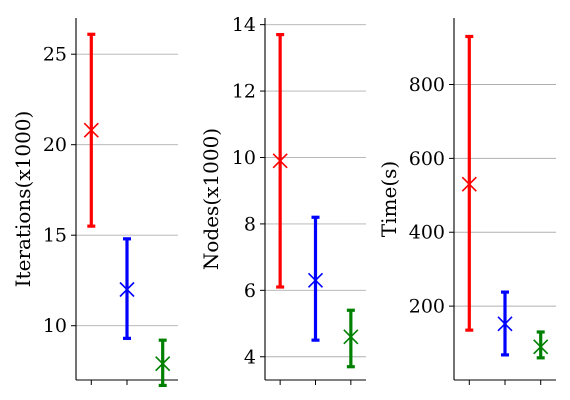  Describe the element at coordinates (244, 25) in the screenshot. I see `y-tick-label: 14` at that location.